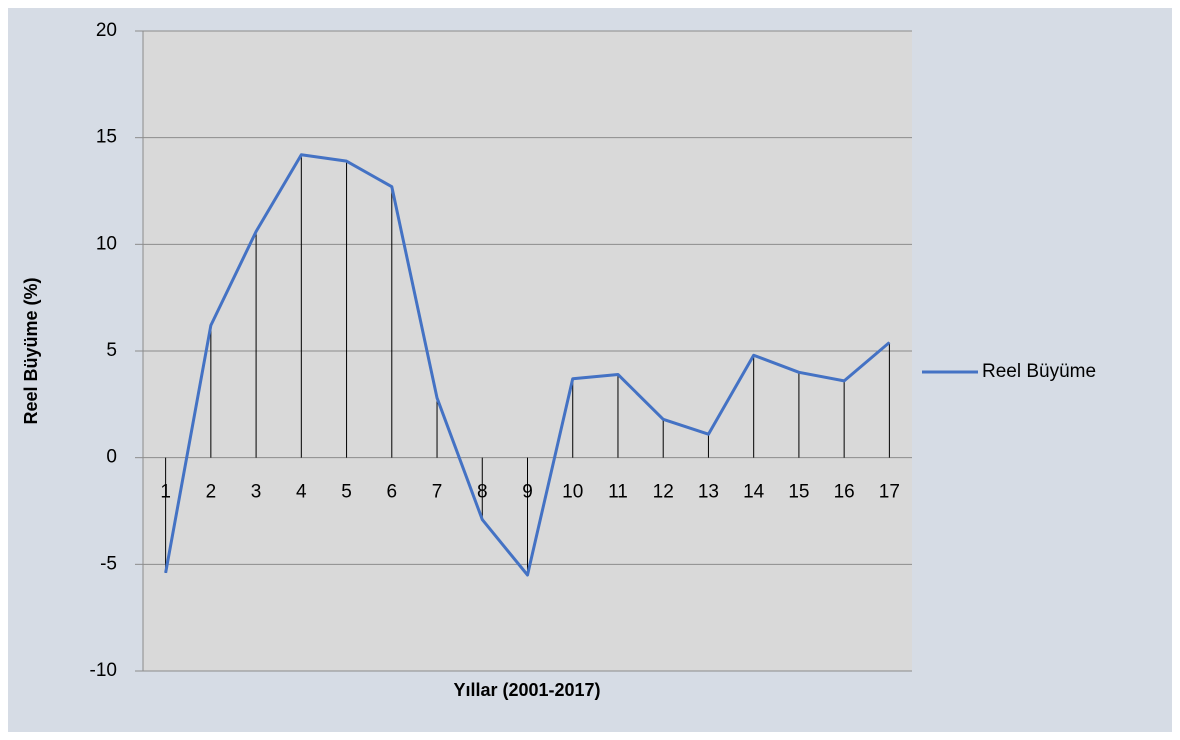 Image resolution: width=1180 pixels, height=740 pixels. What do you see at coordinates (346, 492) in the screenshot?
I see `x-tick-label: 5` at bounding box center [346, 492].